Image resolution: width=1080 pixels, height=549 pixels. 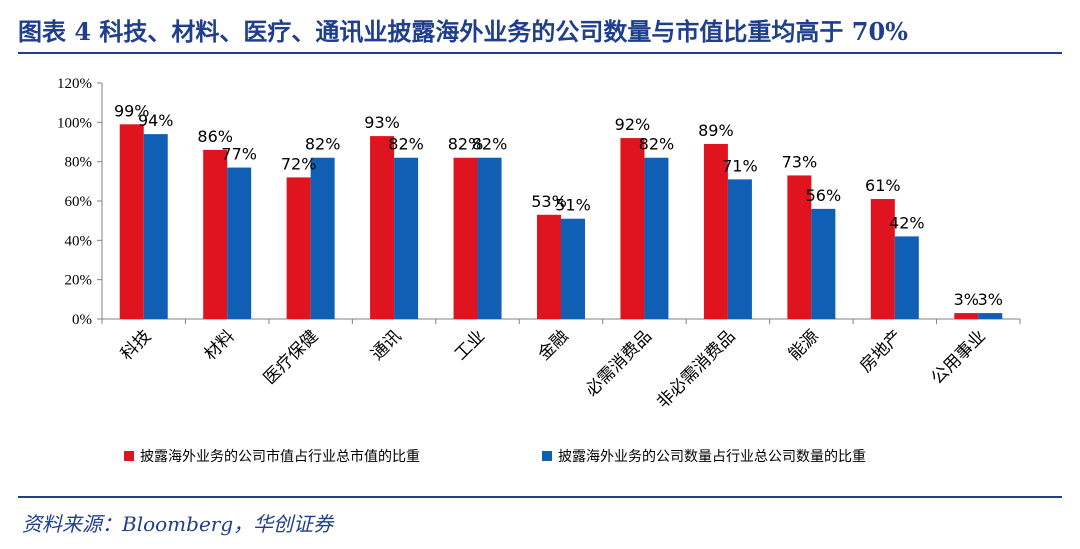 I want to click on data-label-series-1: 86%, so click(x=215, y=136).